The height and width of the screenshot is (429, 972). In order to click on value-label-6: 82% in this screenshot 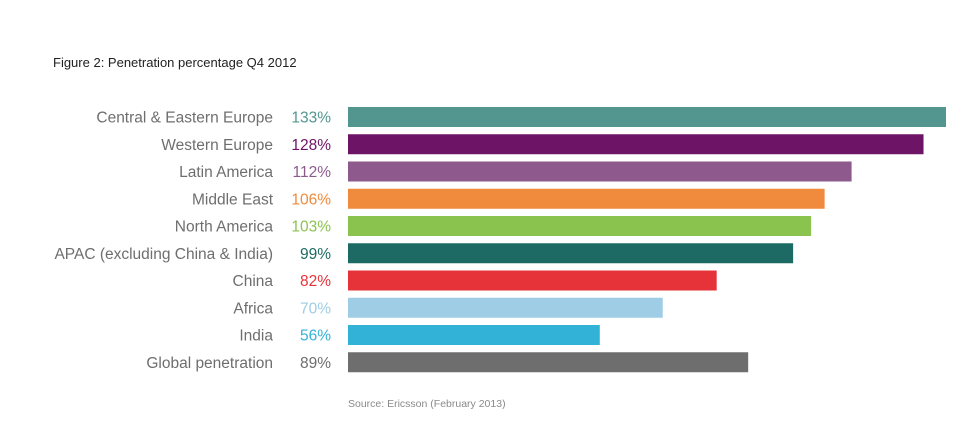, I will do `click(315, 281)`.